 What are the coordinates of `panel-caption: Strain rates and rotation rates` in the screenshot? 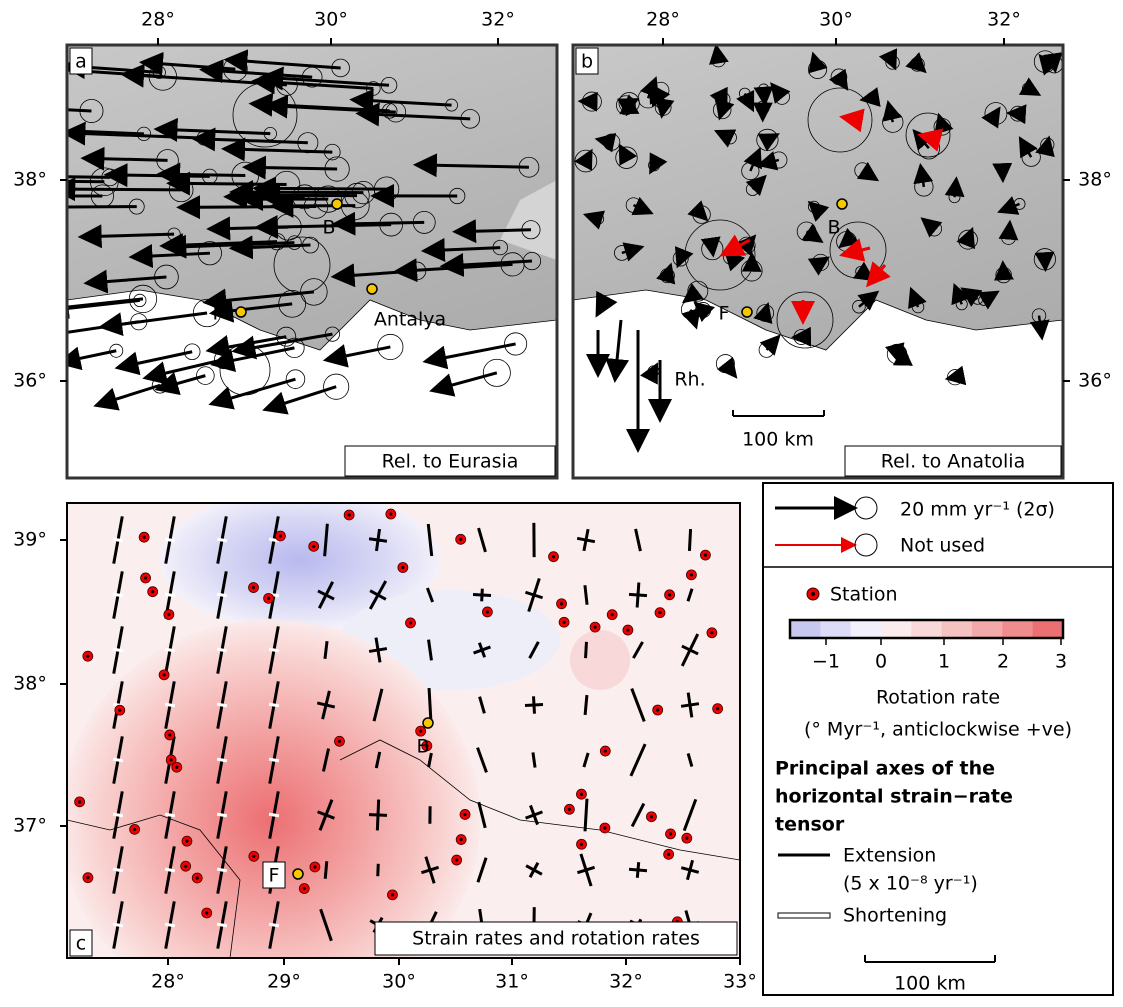 It's located at (556, 939).